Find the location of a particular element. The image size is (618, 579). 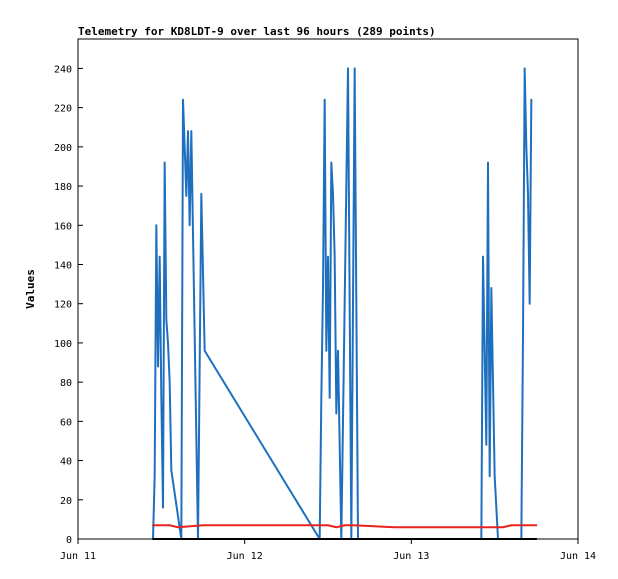

y-tick-label: 240 is located at coordinates (63, 69).